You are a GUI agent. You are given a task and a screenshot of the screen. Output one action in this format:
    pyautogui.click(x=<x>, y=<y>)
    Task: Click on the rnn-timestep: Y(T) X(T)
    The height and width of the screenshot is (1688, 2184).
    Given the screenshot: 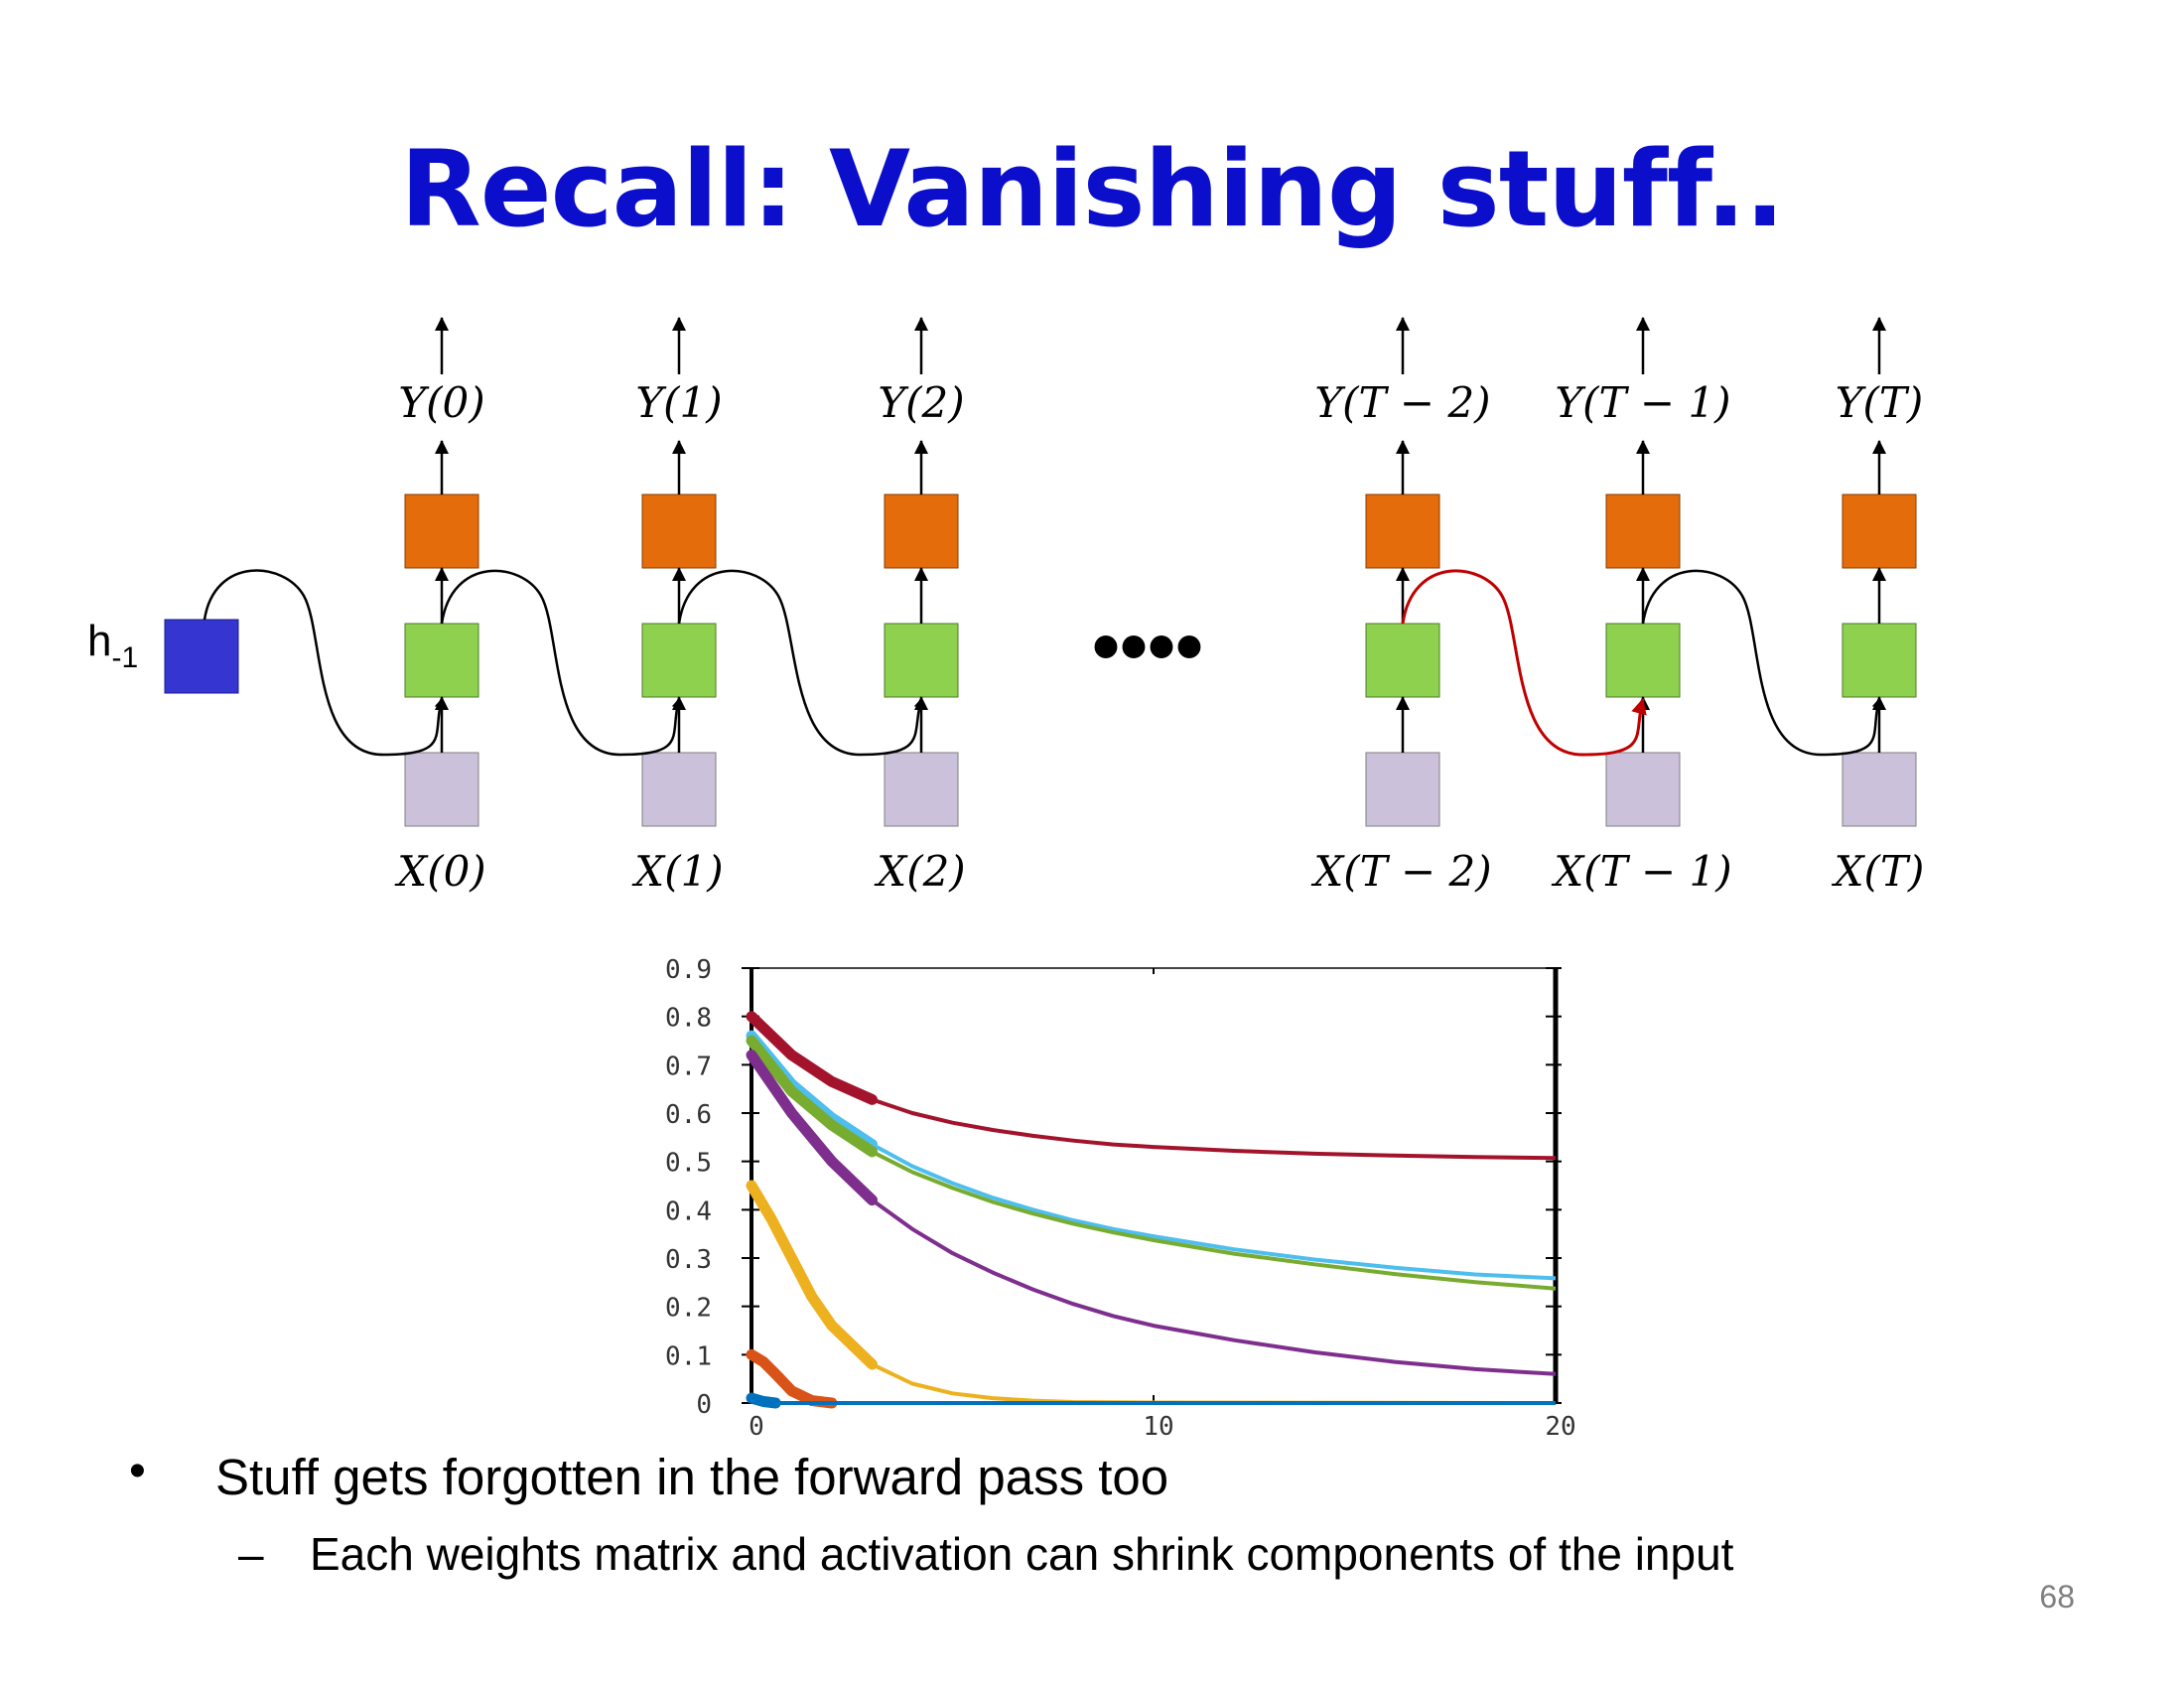 What is the action you would take?
    pyautogui.click(x=1878, y=606)
    